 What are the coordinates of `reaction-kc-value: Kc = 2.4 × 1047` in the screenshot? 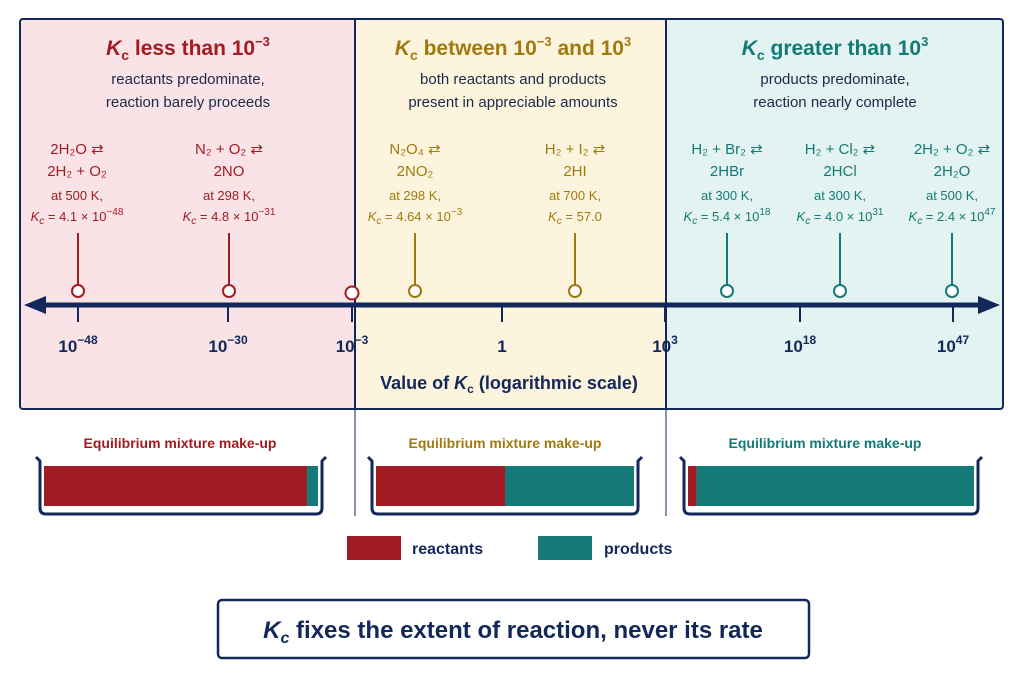 It's located at (952, 217).